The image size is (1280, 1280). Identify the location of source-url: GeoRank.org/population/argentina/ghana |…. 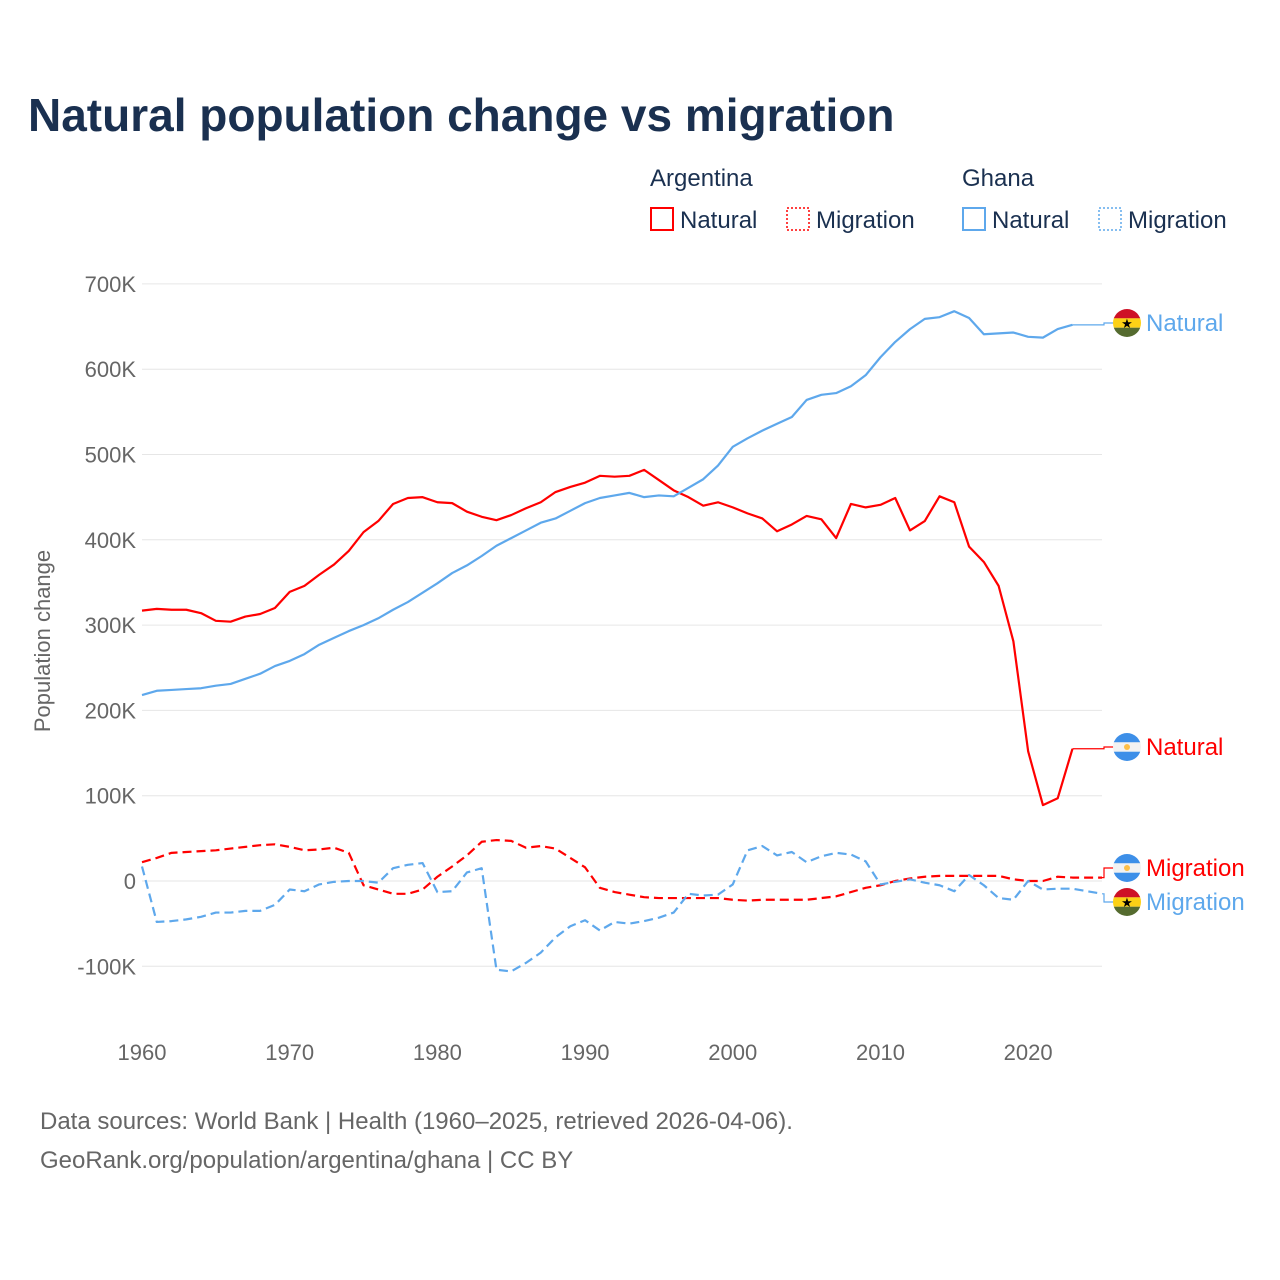
(307, 1160).